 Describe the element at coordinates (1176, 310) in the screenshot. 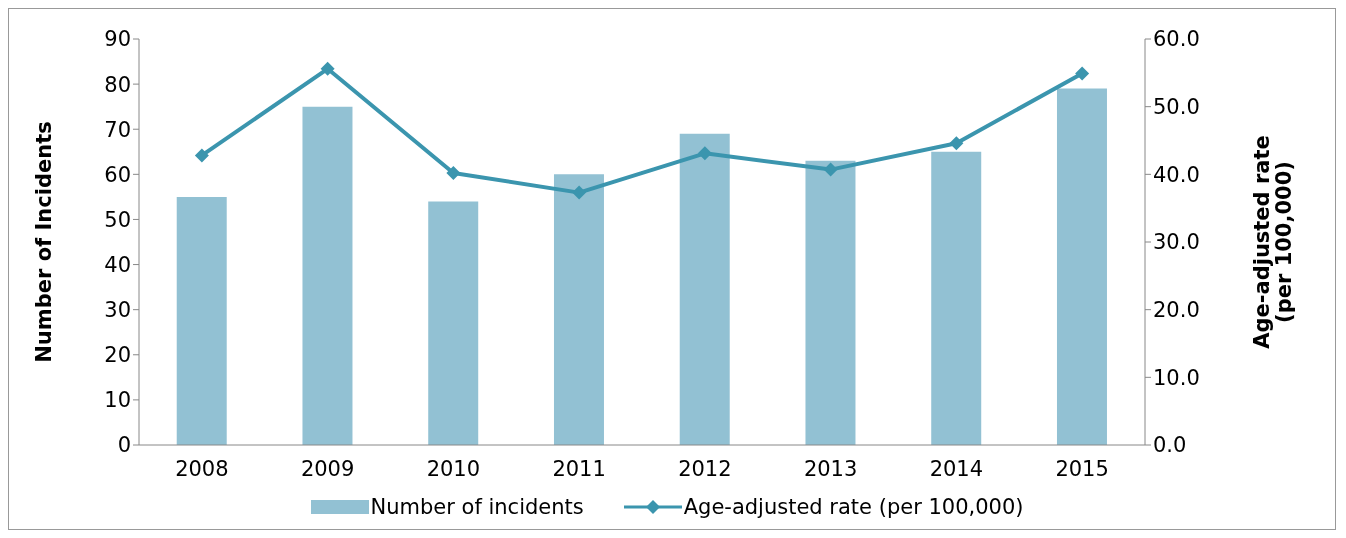

I see `y2-tick-label: 20.0` at that location.